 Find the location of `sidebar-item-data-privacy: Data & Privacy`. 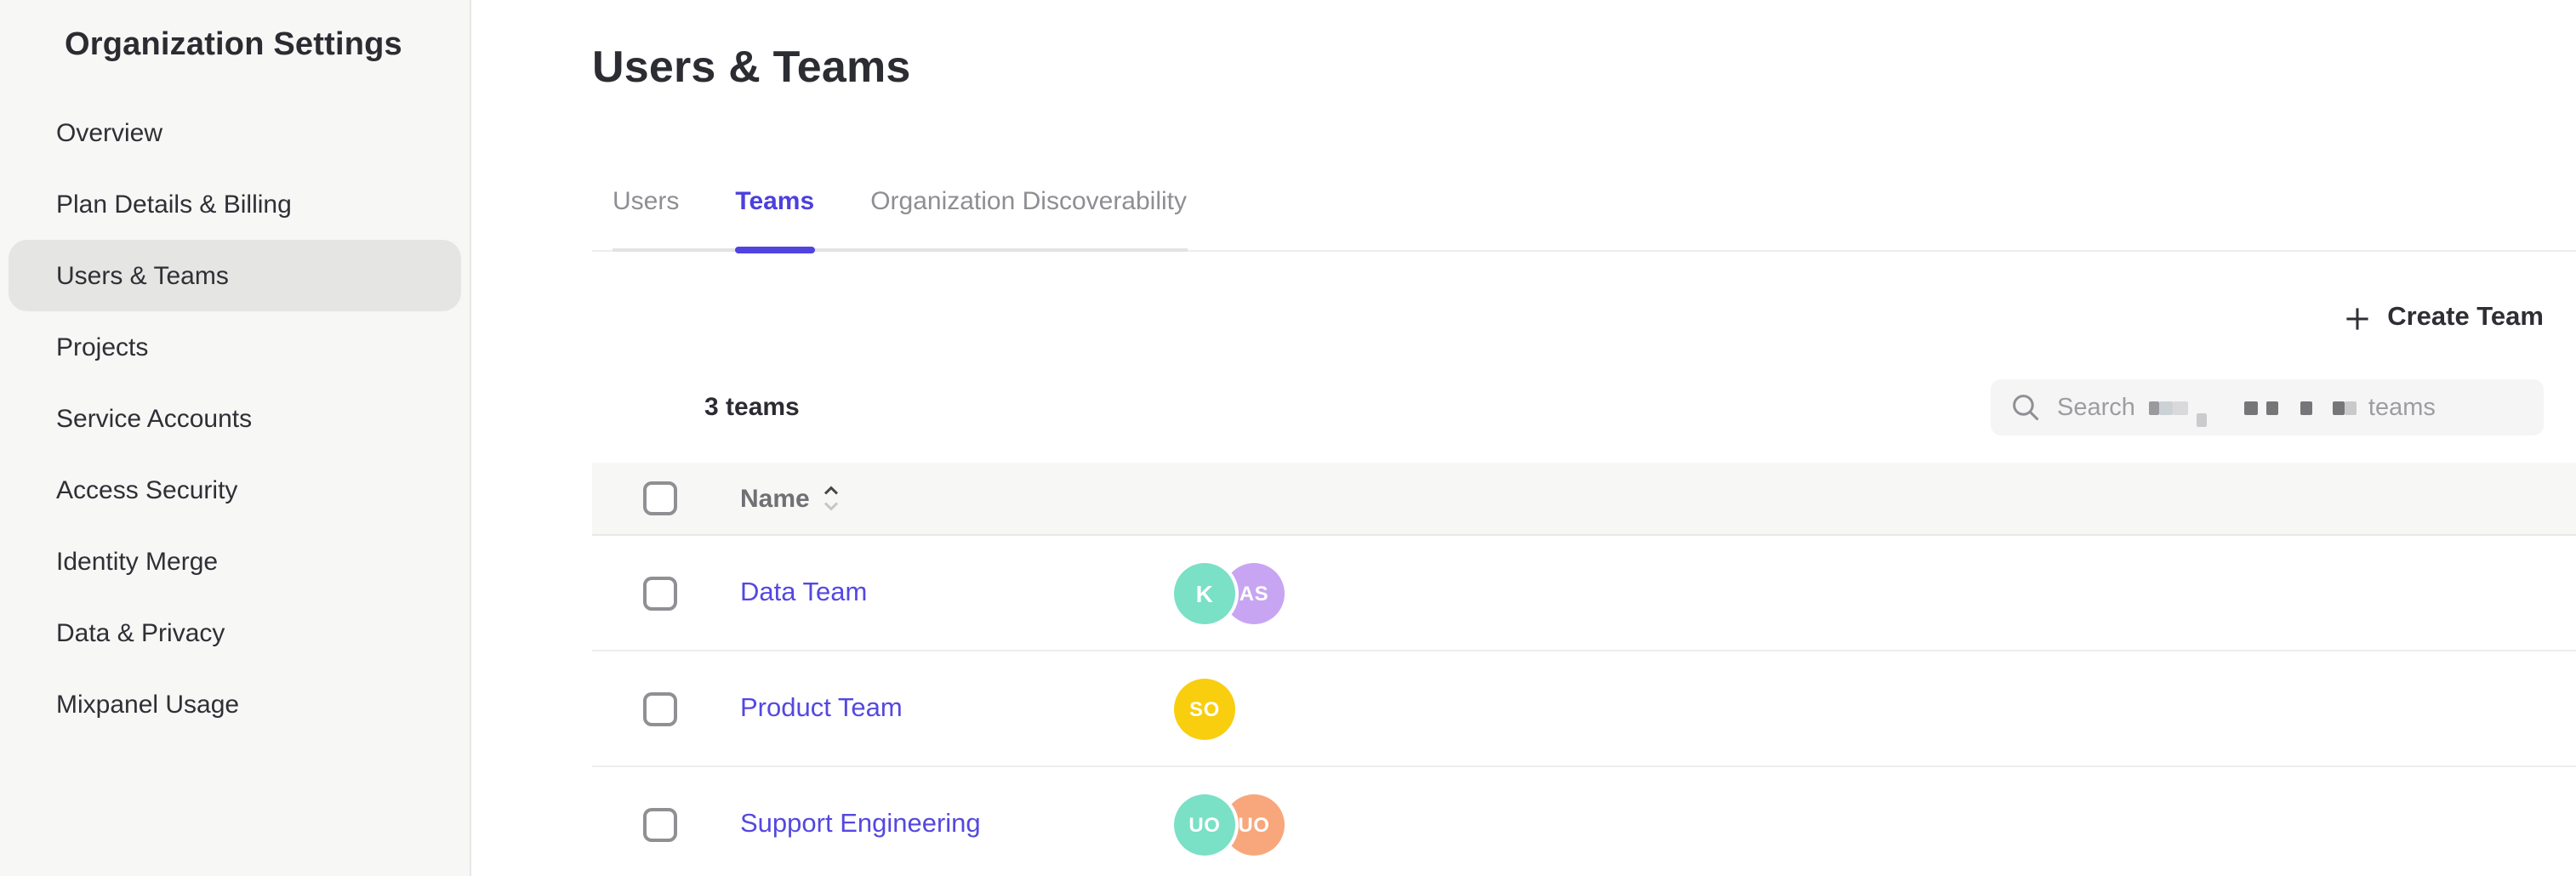

sidebar-item-data-privacy: Data & Privacy is located at coordinates (140, 632).